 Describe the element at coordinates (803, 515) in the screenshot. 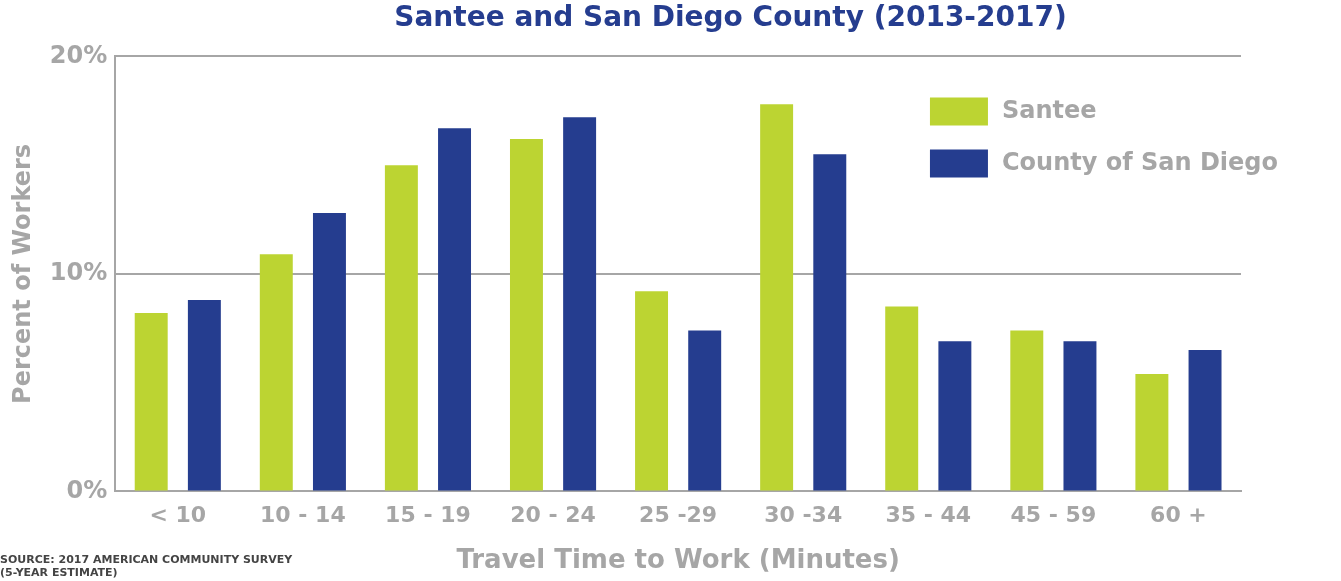

I see `x-tick-label: 30 -34` at that location.